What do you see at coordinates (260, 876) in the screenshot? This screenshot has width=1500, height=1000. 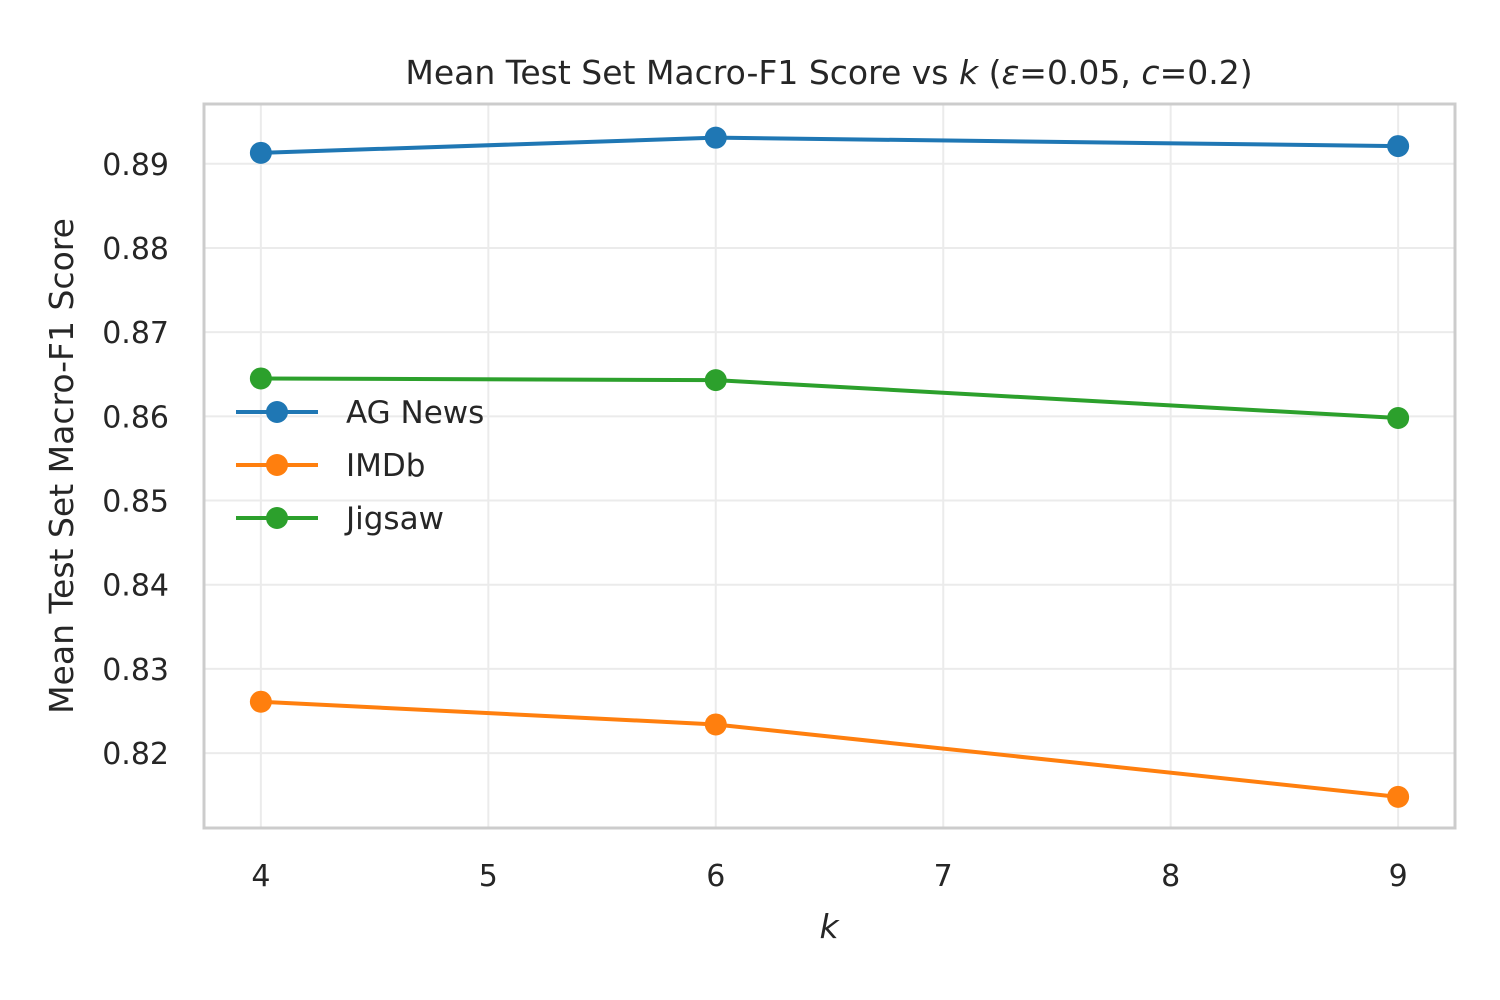 I see `x-tick-label: 4` at bounding box center [260, 876].